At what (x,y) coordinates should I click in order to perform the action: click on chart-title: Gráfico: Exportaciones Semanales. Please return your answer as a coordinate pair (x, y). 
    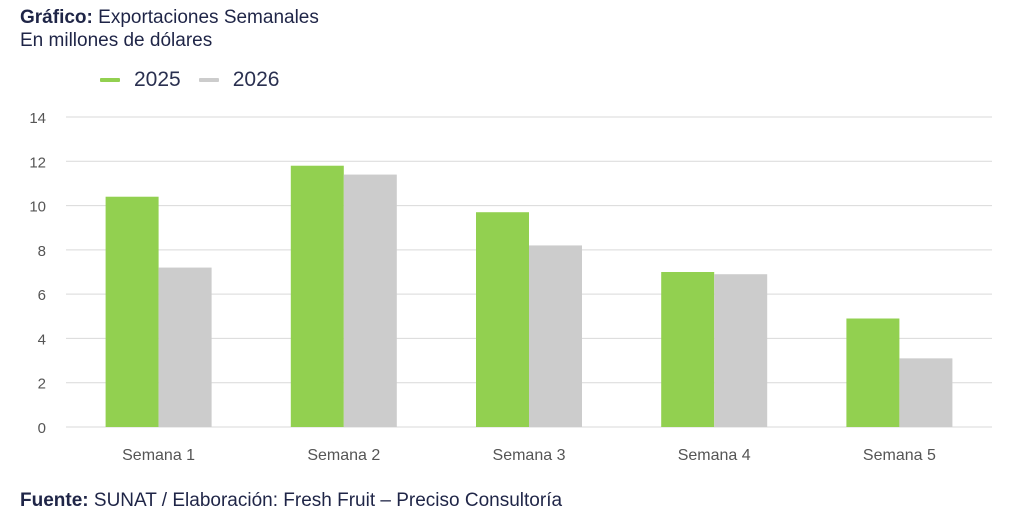
    Looking at the image, I should click on (169, 17).